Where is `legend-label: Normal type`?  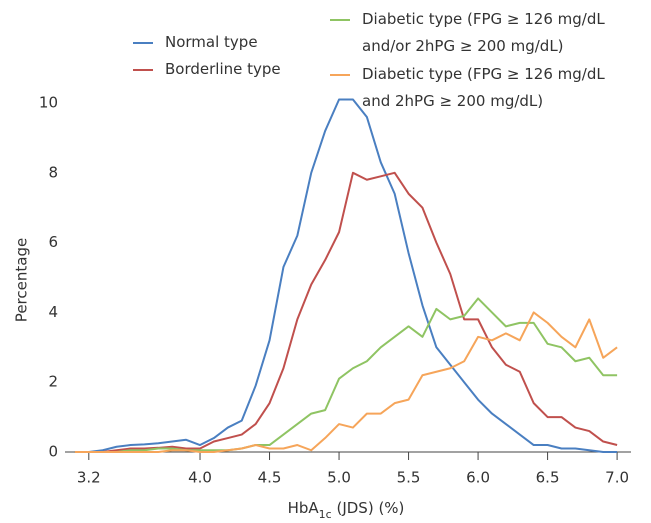
legend-label: Normal type is located at coordinates (211, 42).